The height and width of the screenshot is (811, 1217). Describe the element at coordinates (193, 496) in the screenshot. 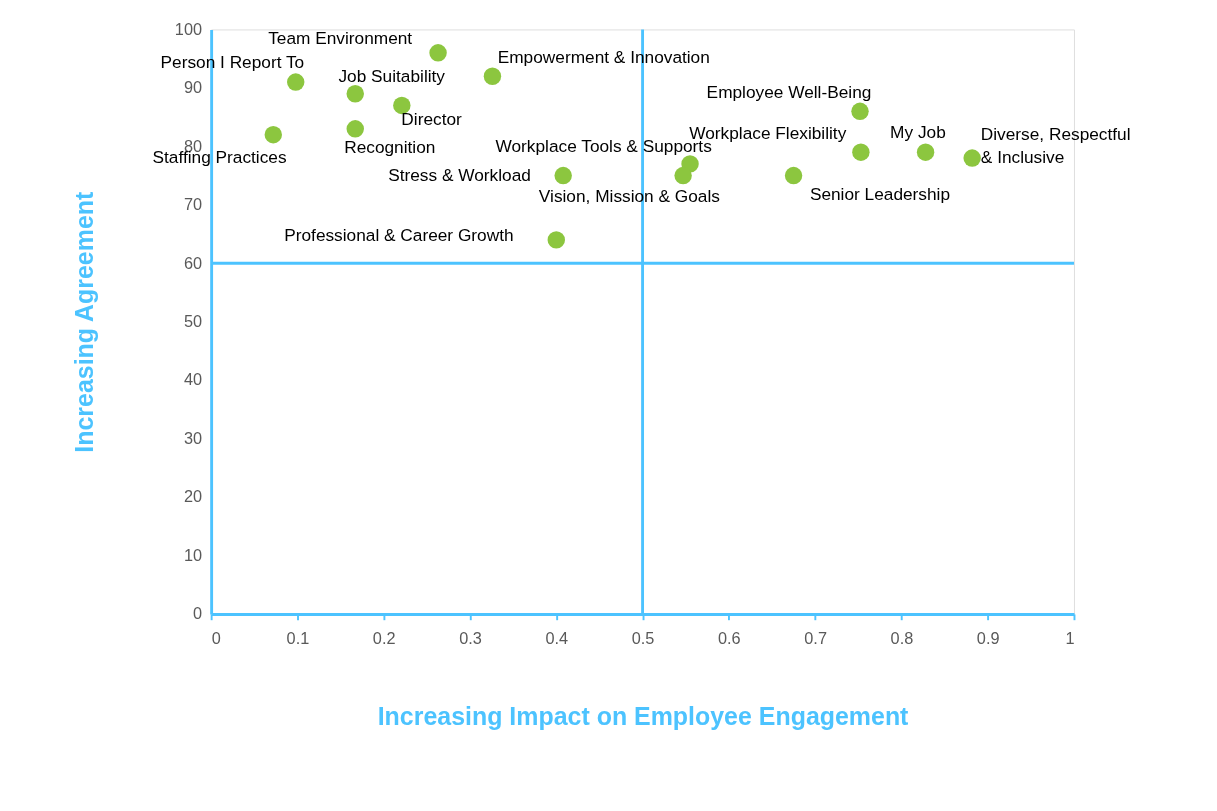

I see `y-tick-label: 20` at that location.